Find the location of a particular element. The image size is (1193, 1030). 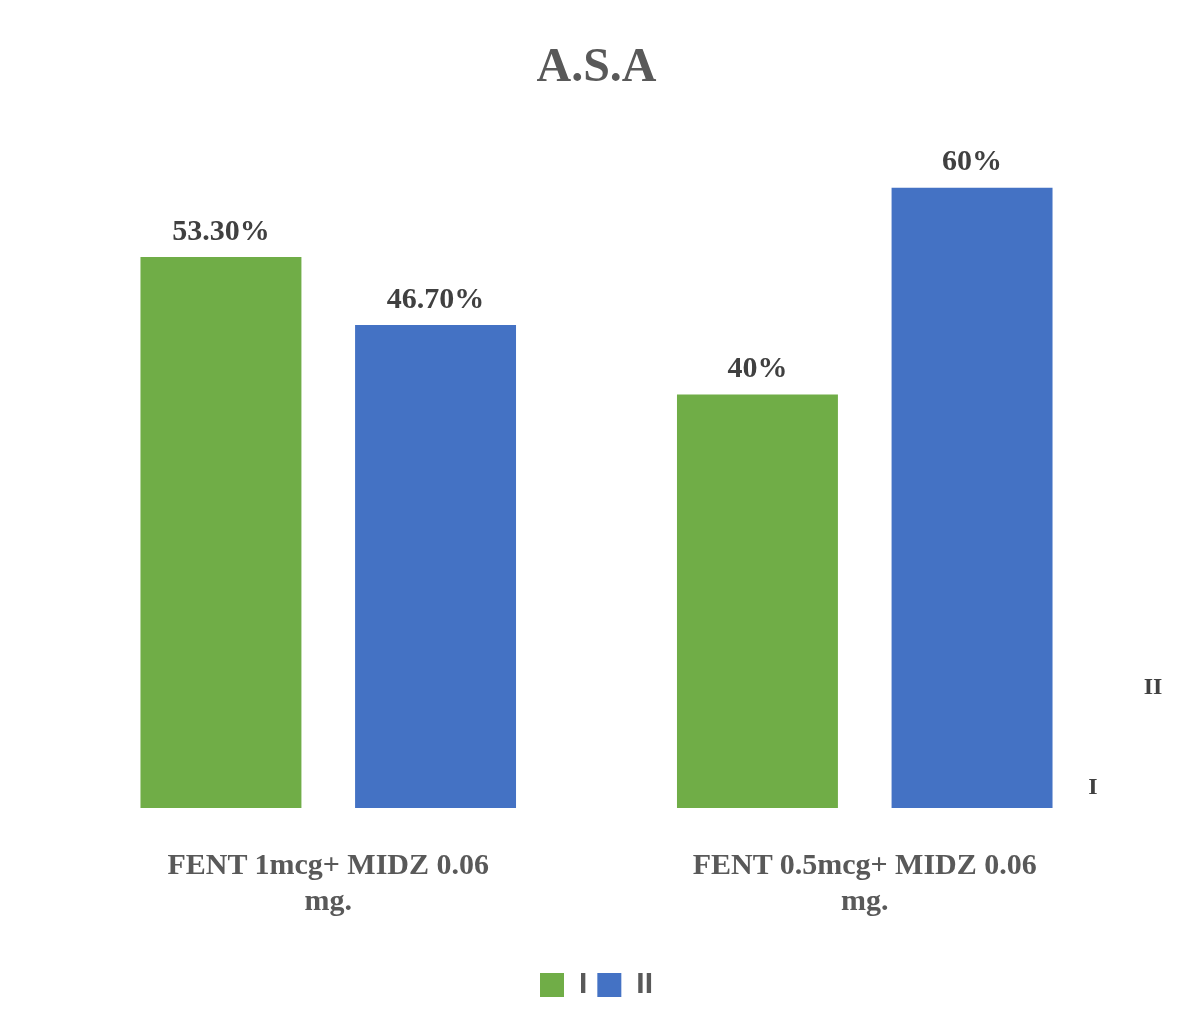

data-label: 53.30% is located at coordinates (221, 229).